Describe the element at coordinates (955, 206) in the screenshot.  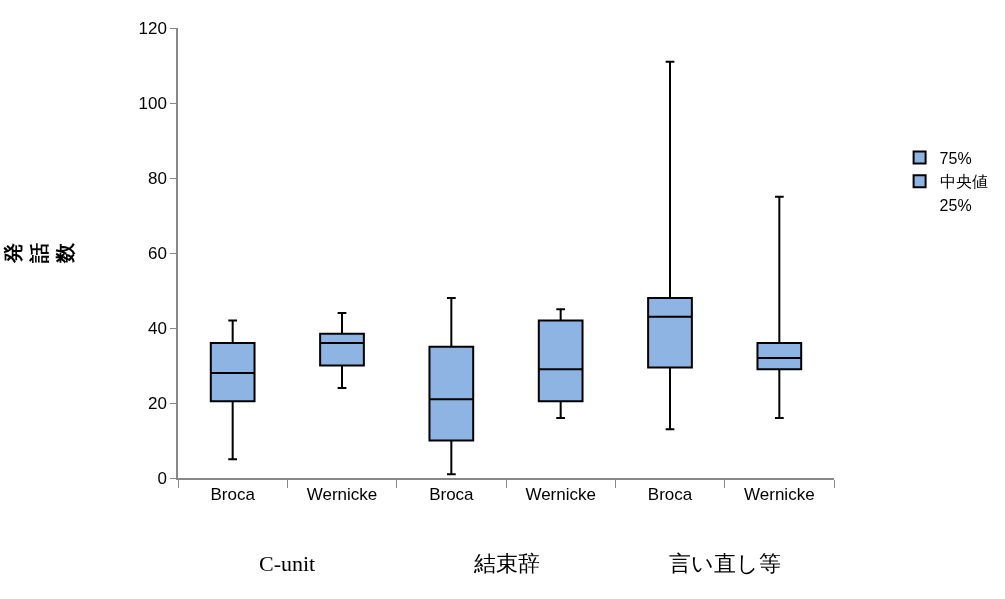
I see `text: 25%` at that location.